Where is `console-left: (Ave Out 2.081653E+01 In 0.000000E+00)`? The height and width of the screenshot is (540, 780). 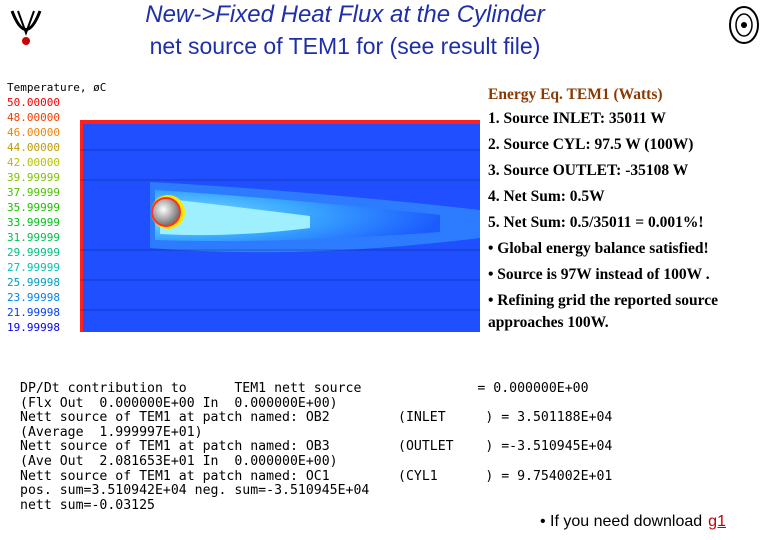 console-left: (Ave Out 2.081653E+01 In 0.000000E+00) is located at coordinates (179, 461).